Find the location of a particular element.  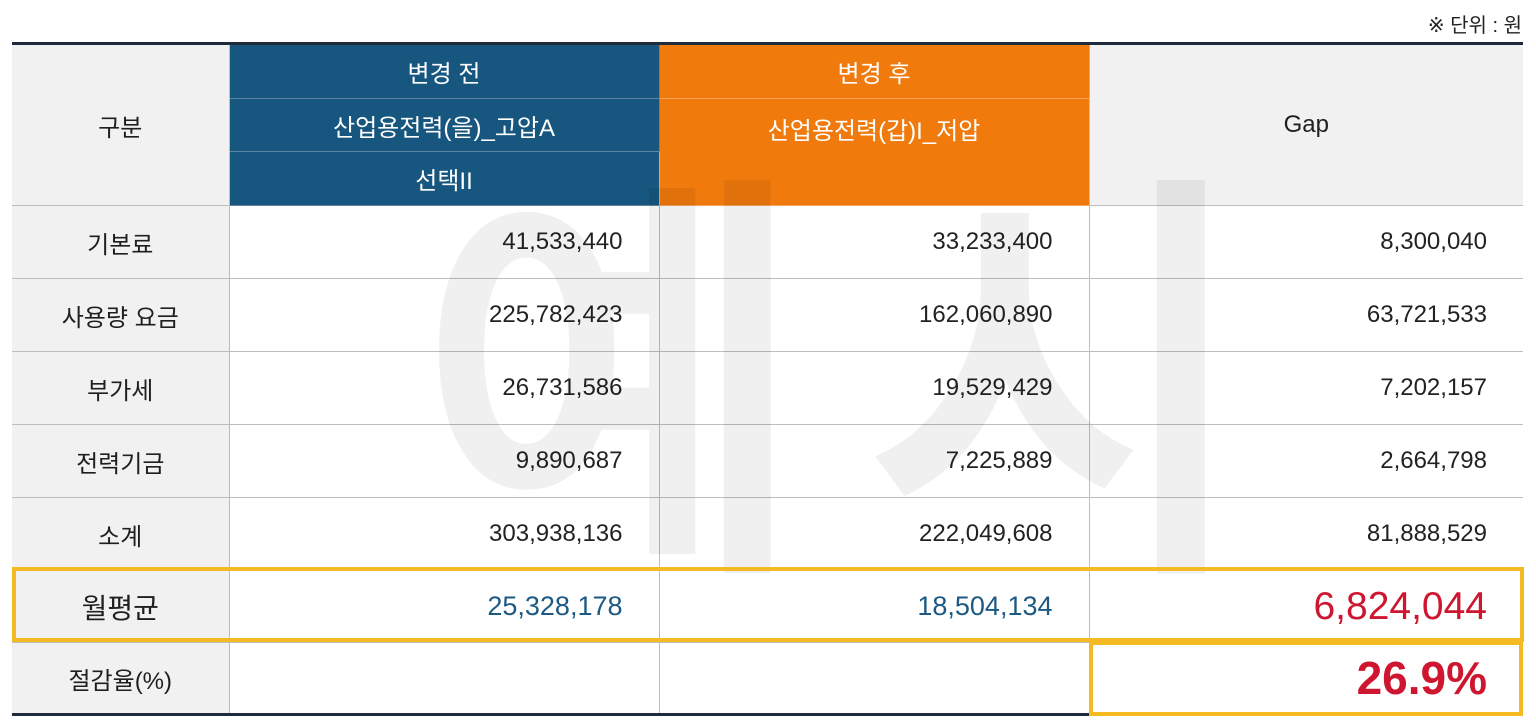

savings-rate-label: 절감율(%) is located at coordinates (121, 678).